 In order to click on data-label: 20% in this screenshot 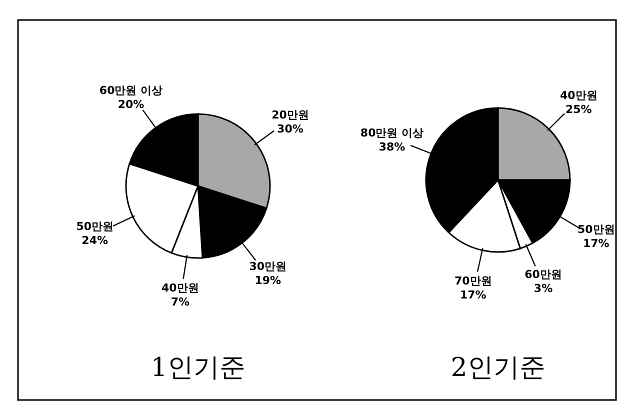, I will do `click(131, 105)`.